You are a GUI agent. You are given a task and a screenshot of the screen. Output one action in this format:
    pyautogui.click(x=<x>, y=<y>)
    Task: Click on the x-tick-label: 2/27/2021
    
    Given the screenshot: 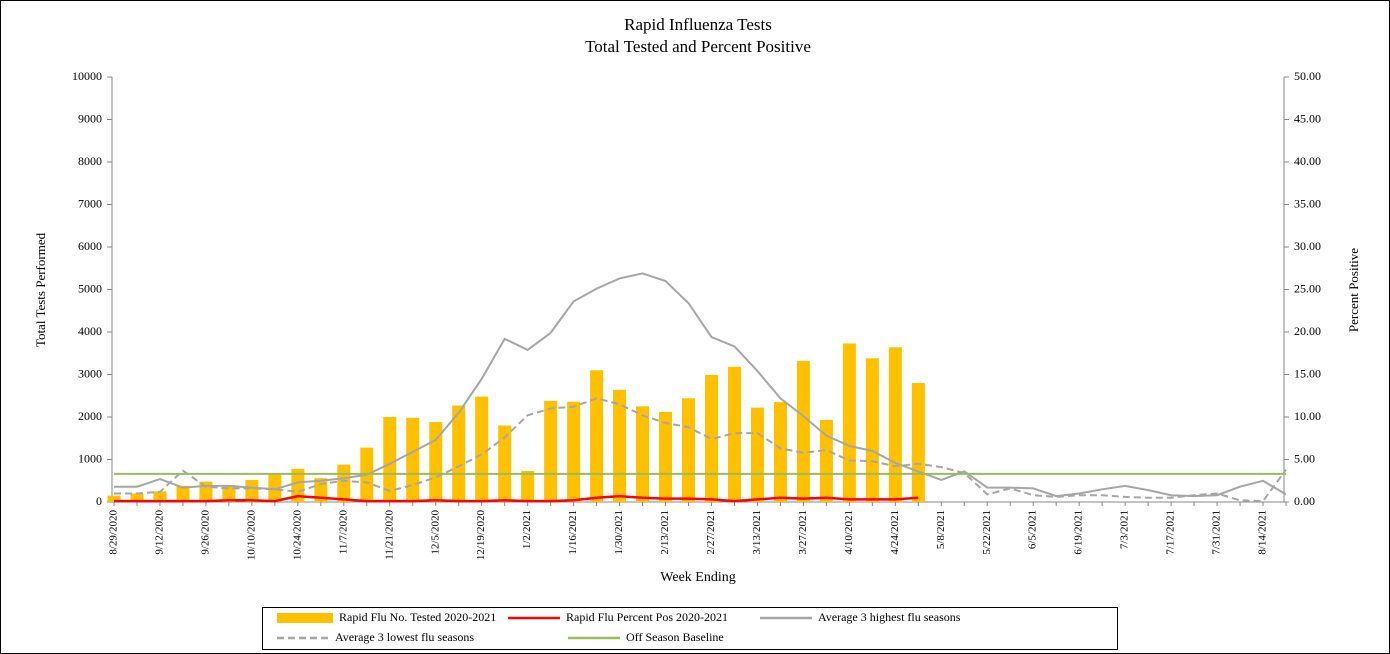 What is the action you would take?
    pyautogui.click(x=711, y=532)
    